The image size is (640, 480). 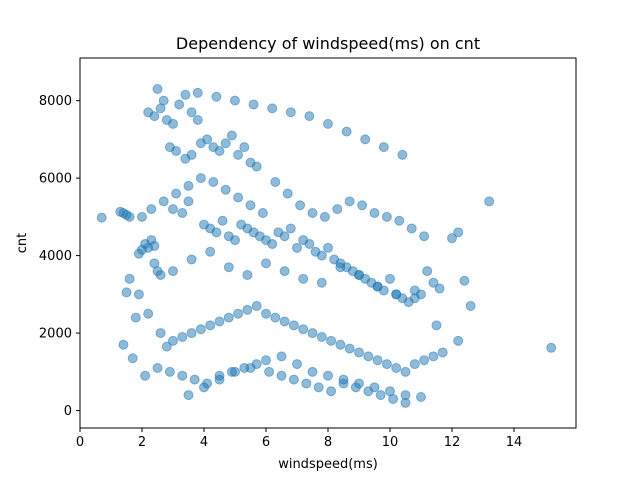 What do you see at coordinates (204, 442) in the screenshot?
I see `x-tick-label: 4` at bounding box center [204, 442].